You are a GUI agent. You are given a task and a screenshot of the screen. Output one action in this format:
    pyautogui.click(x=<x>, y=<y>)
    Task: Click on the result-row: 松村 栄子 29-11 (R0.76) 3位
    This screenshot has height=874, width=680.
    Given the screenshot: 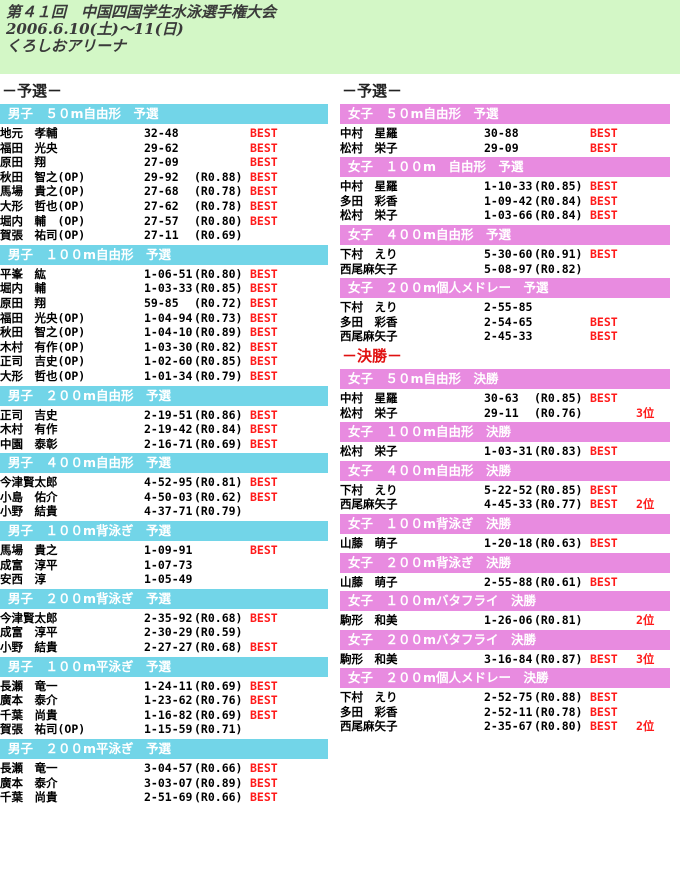 What is the action you would take?
    pyautogui.click(x=505, y=413)
    